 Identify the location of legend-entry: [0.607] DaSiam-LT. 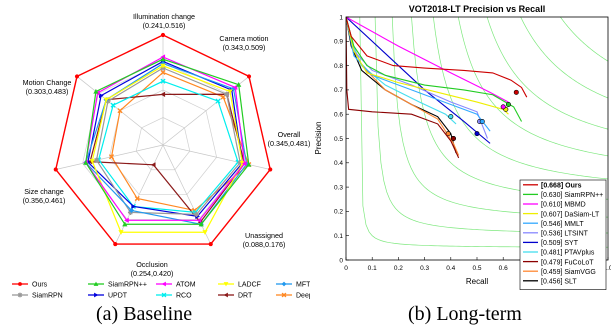
(561, 214).